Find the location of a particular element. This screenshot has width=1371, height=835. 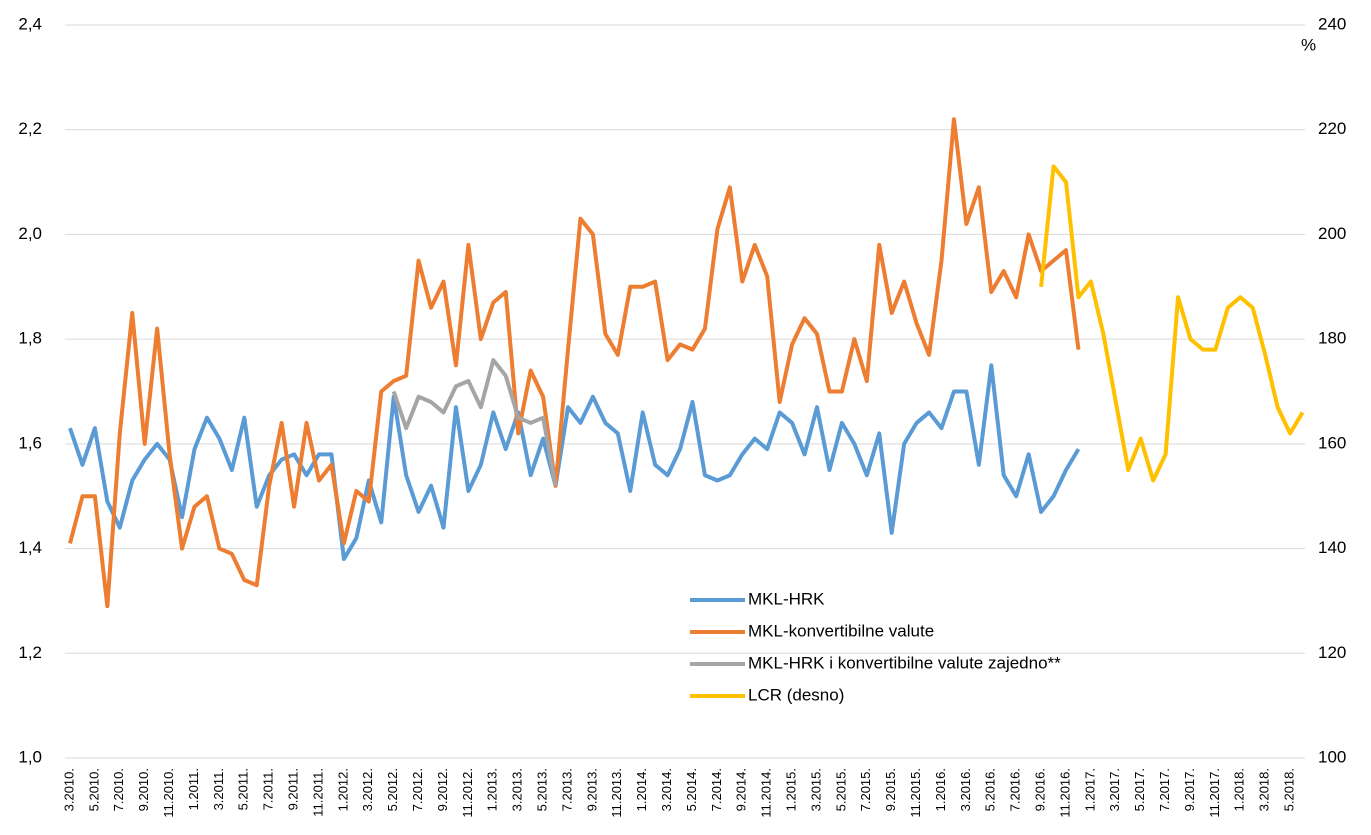

legend-label: MKL-konvertibilne valute is located at coordinates (841, 630).